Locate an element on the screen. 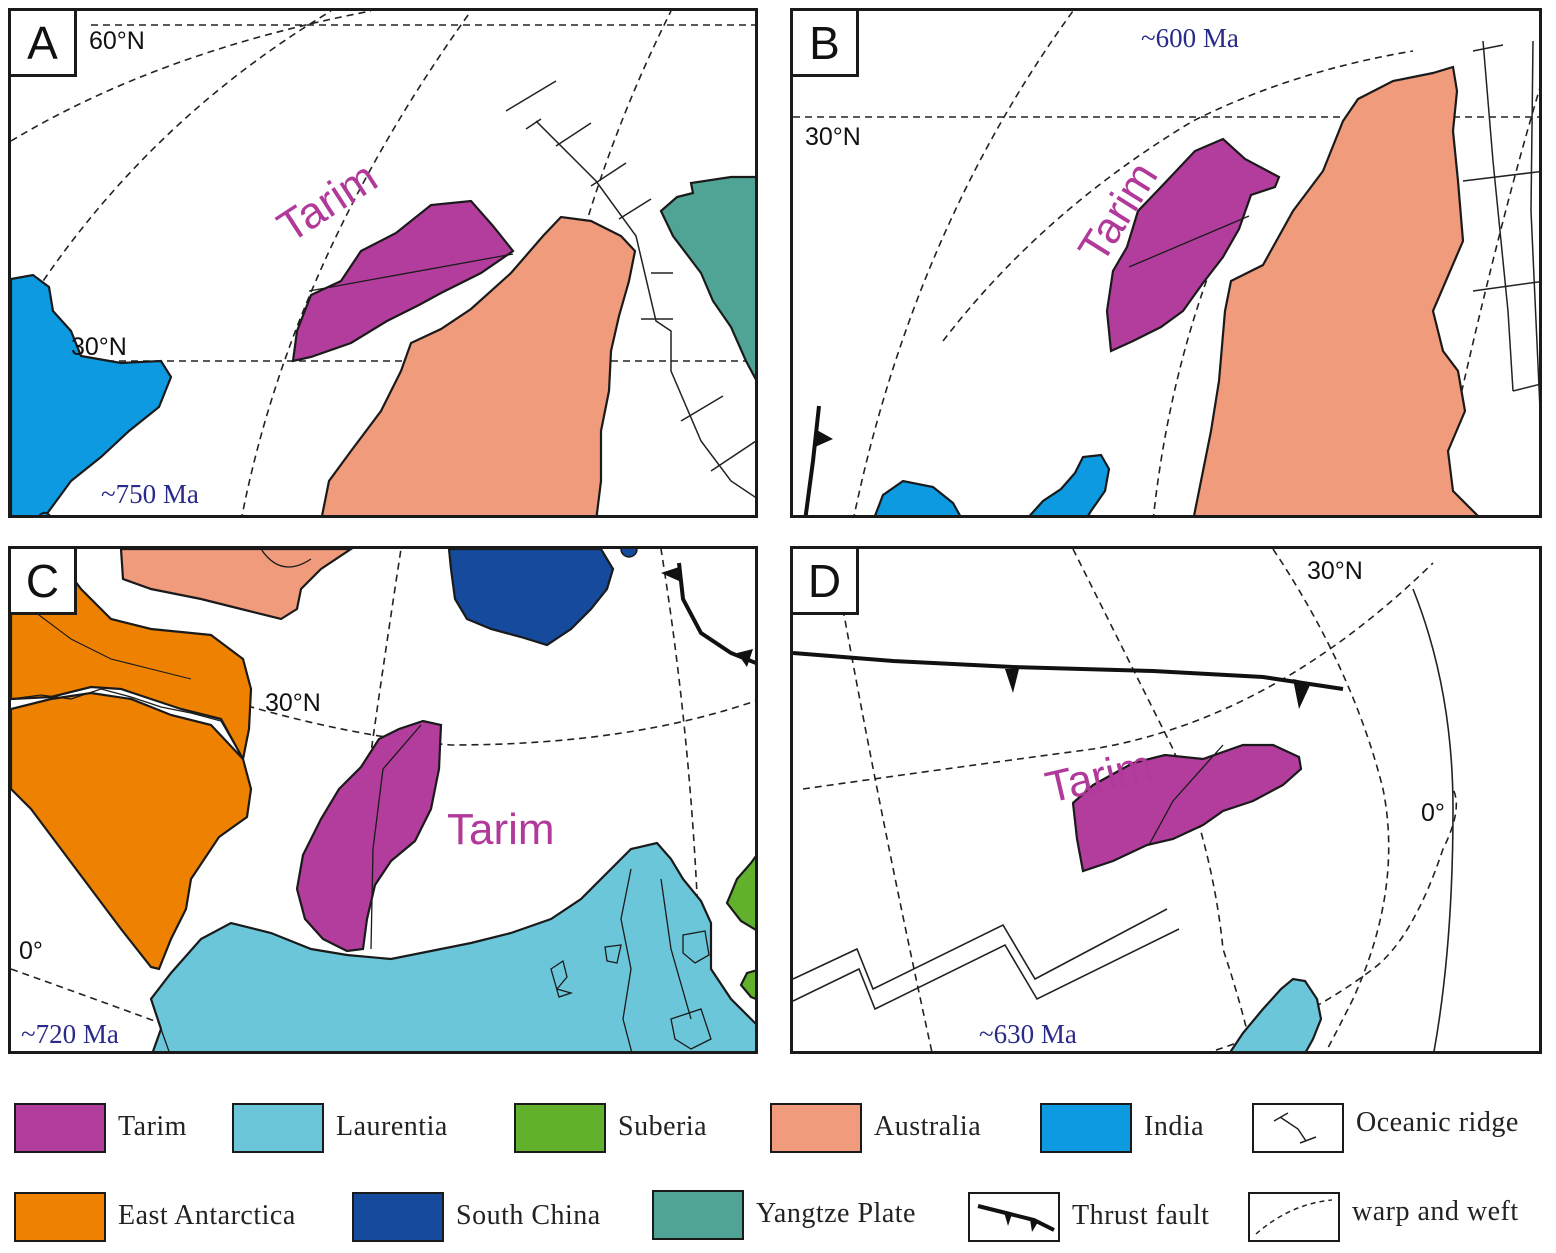 The width and height of the screenshot is (1556, 1253). east-antarctica-landmass is located at coordinates (132, 760).